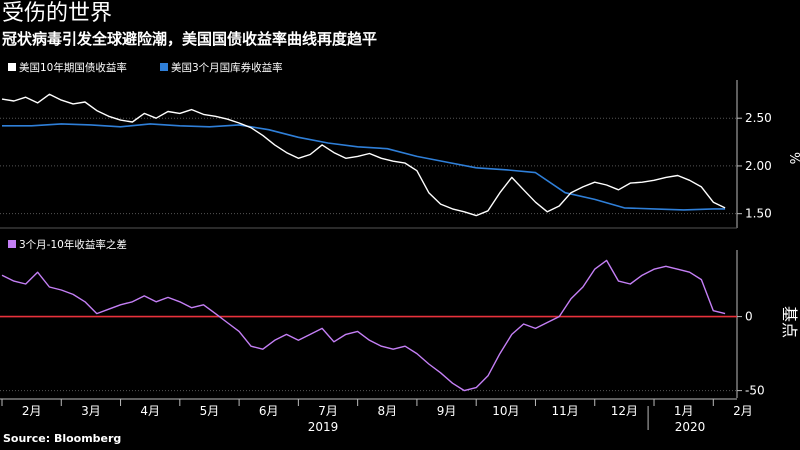  Describe the element at coordinates (447, 411) in the screenshot. I see `x-tick-label: 9月` at that location.